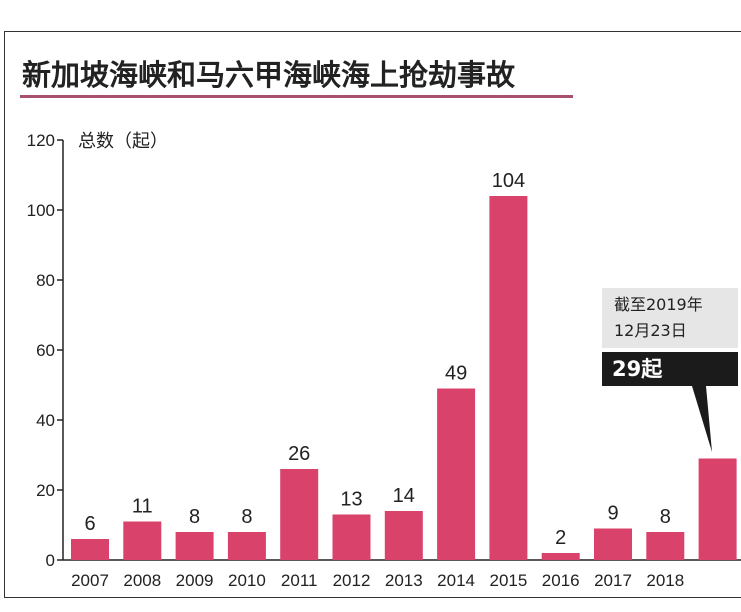 This screenshot has width=741, height=612. I want to click on data-label: 11, so click(142, 507).